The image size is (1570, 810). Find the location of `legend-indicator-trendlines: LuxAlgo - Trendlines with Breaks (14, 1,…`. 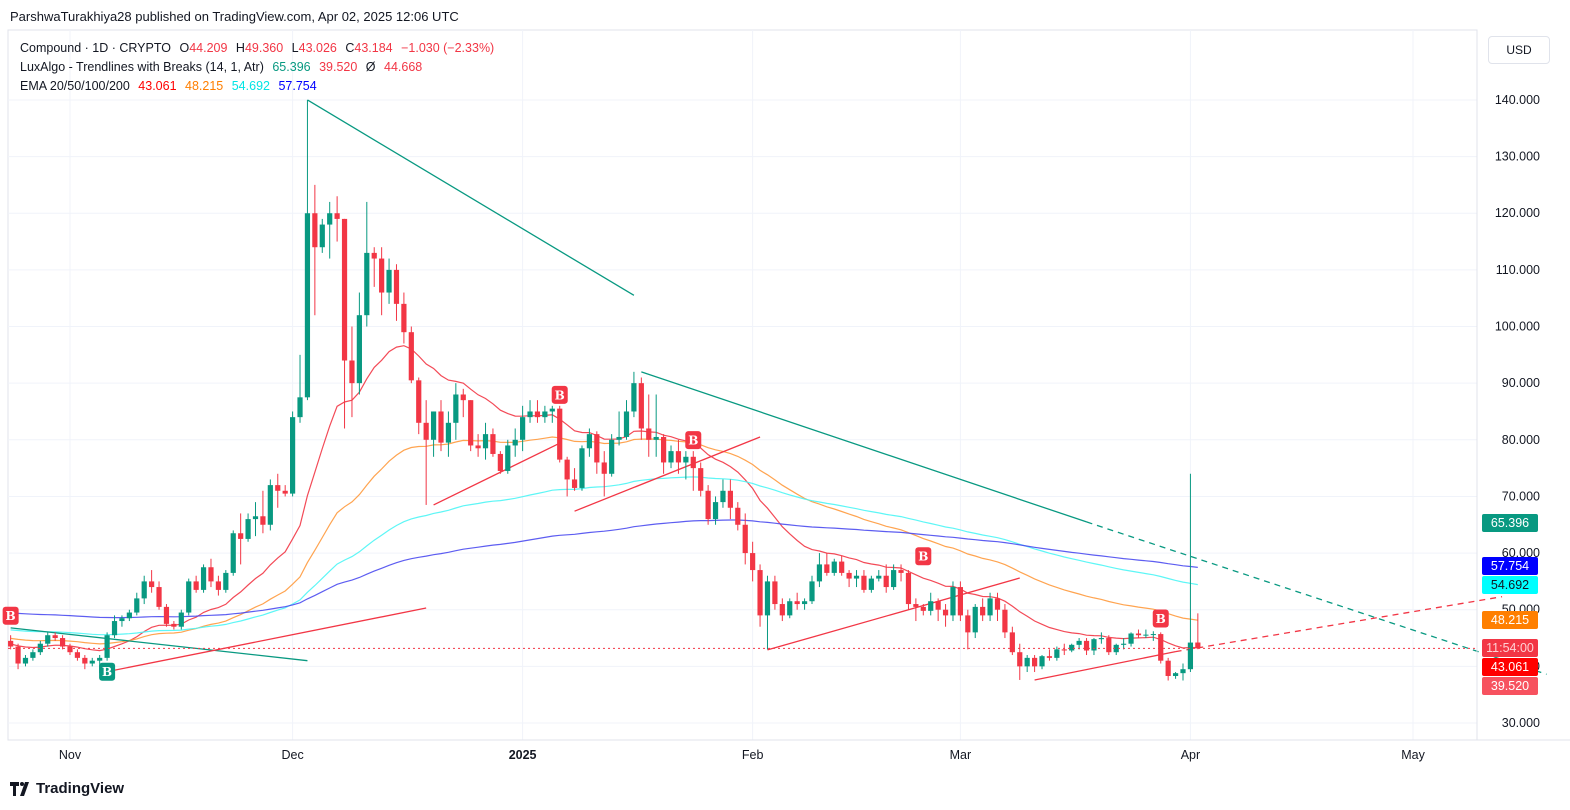

legend-indicator-trendlines: LuxAlgo - Trendlines with Breaks (14, 1,… is located at coordinates (259, 67).